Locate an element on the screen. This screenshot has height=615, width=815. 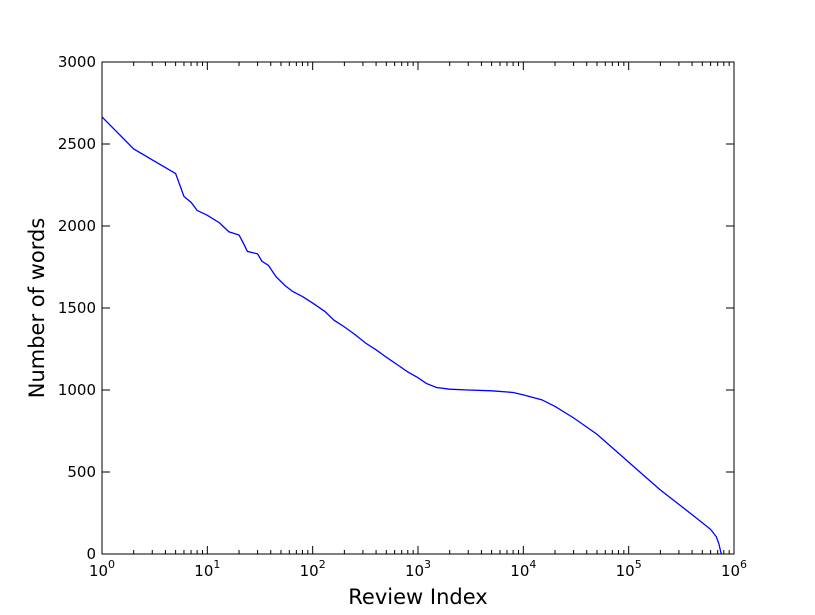
x-tick-label: 10⁵ is located at coordinates (629, 569).